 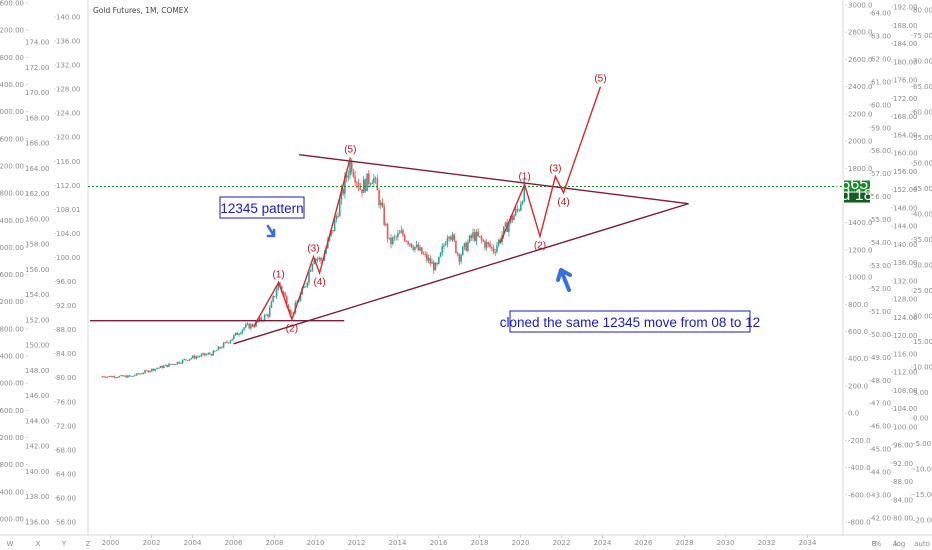 What do you see at coordinates (66, 450) in the screenshot?
I see `axis-tick-label-left_2: 68.00` at bounding box center [66, 450].